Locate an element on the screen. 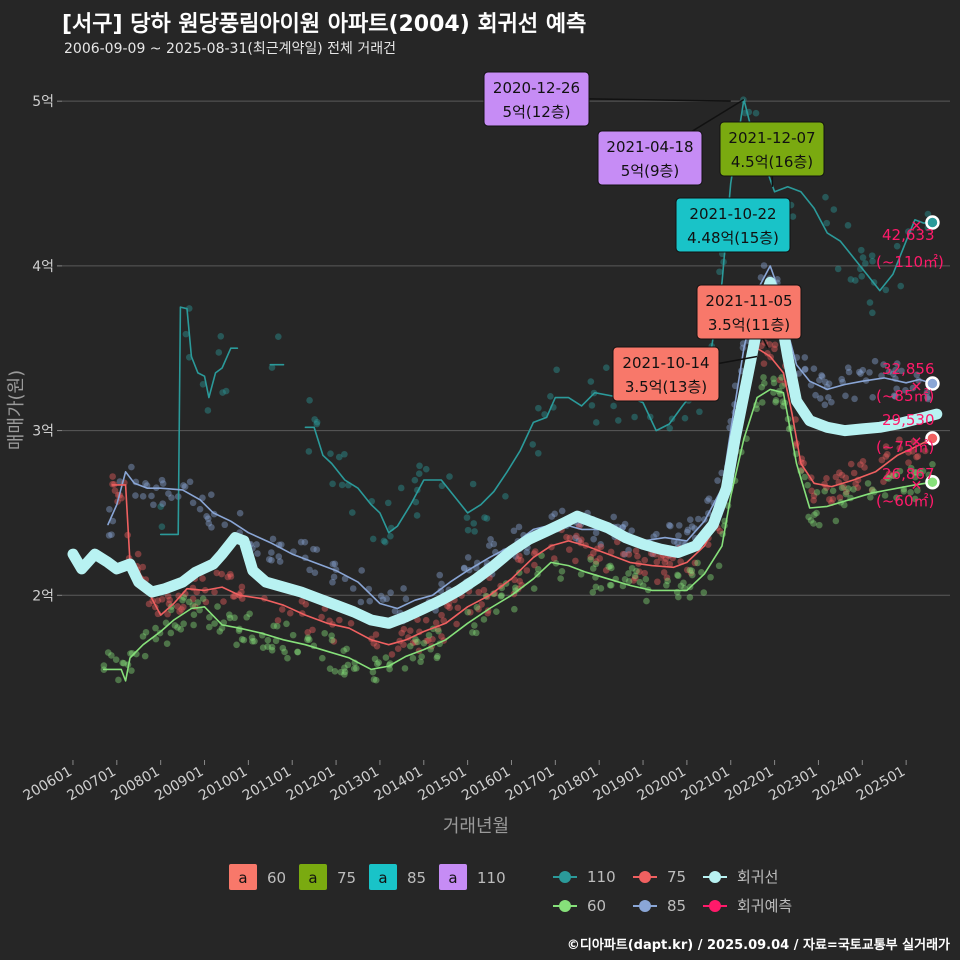  legend-label-box: a 85 is located at coordinates (397, 877).